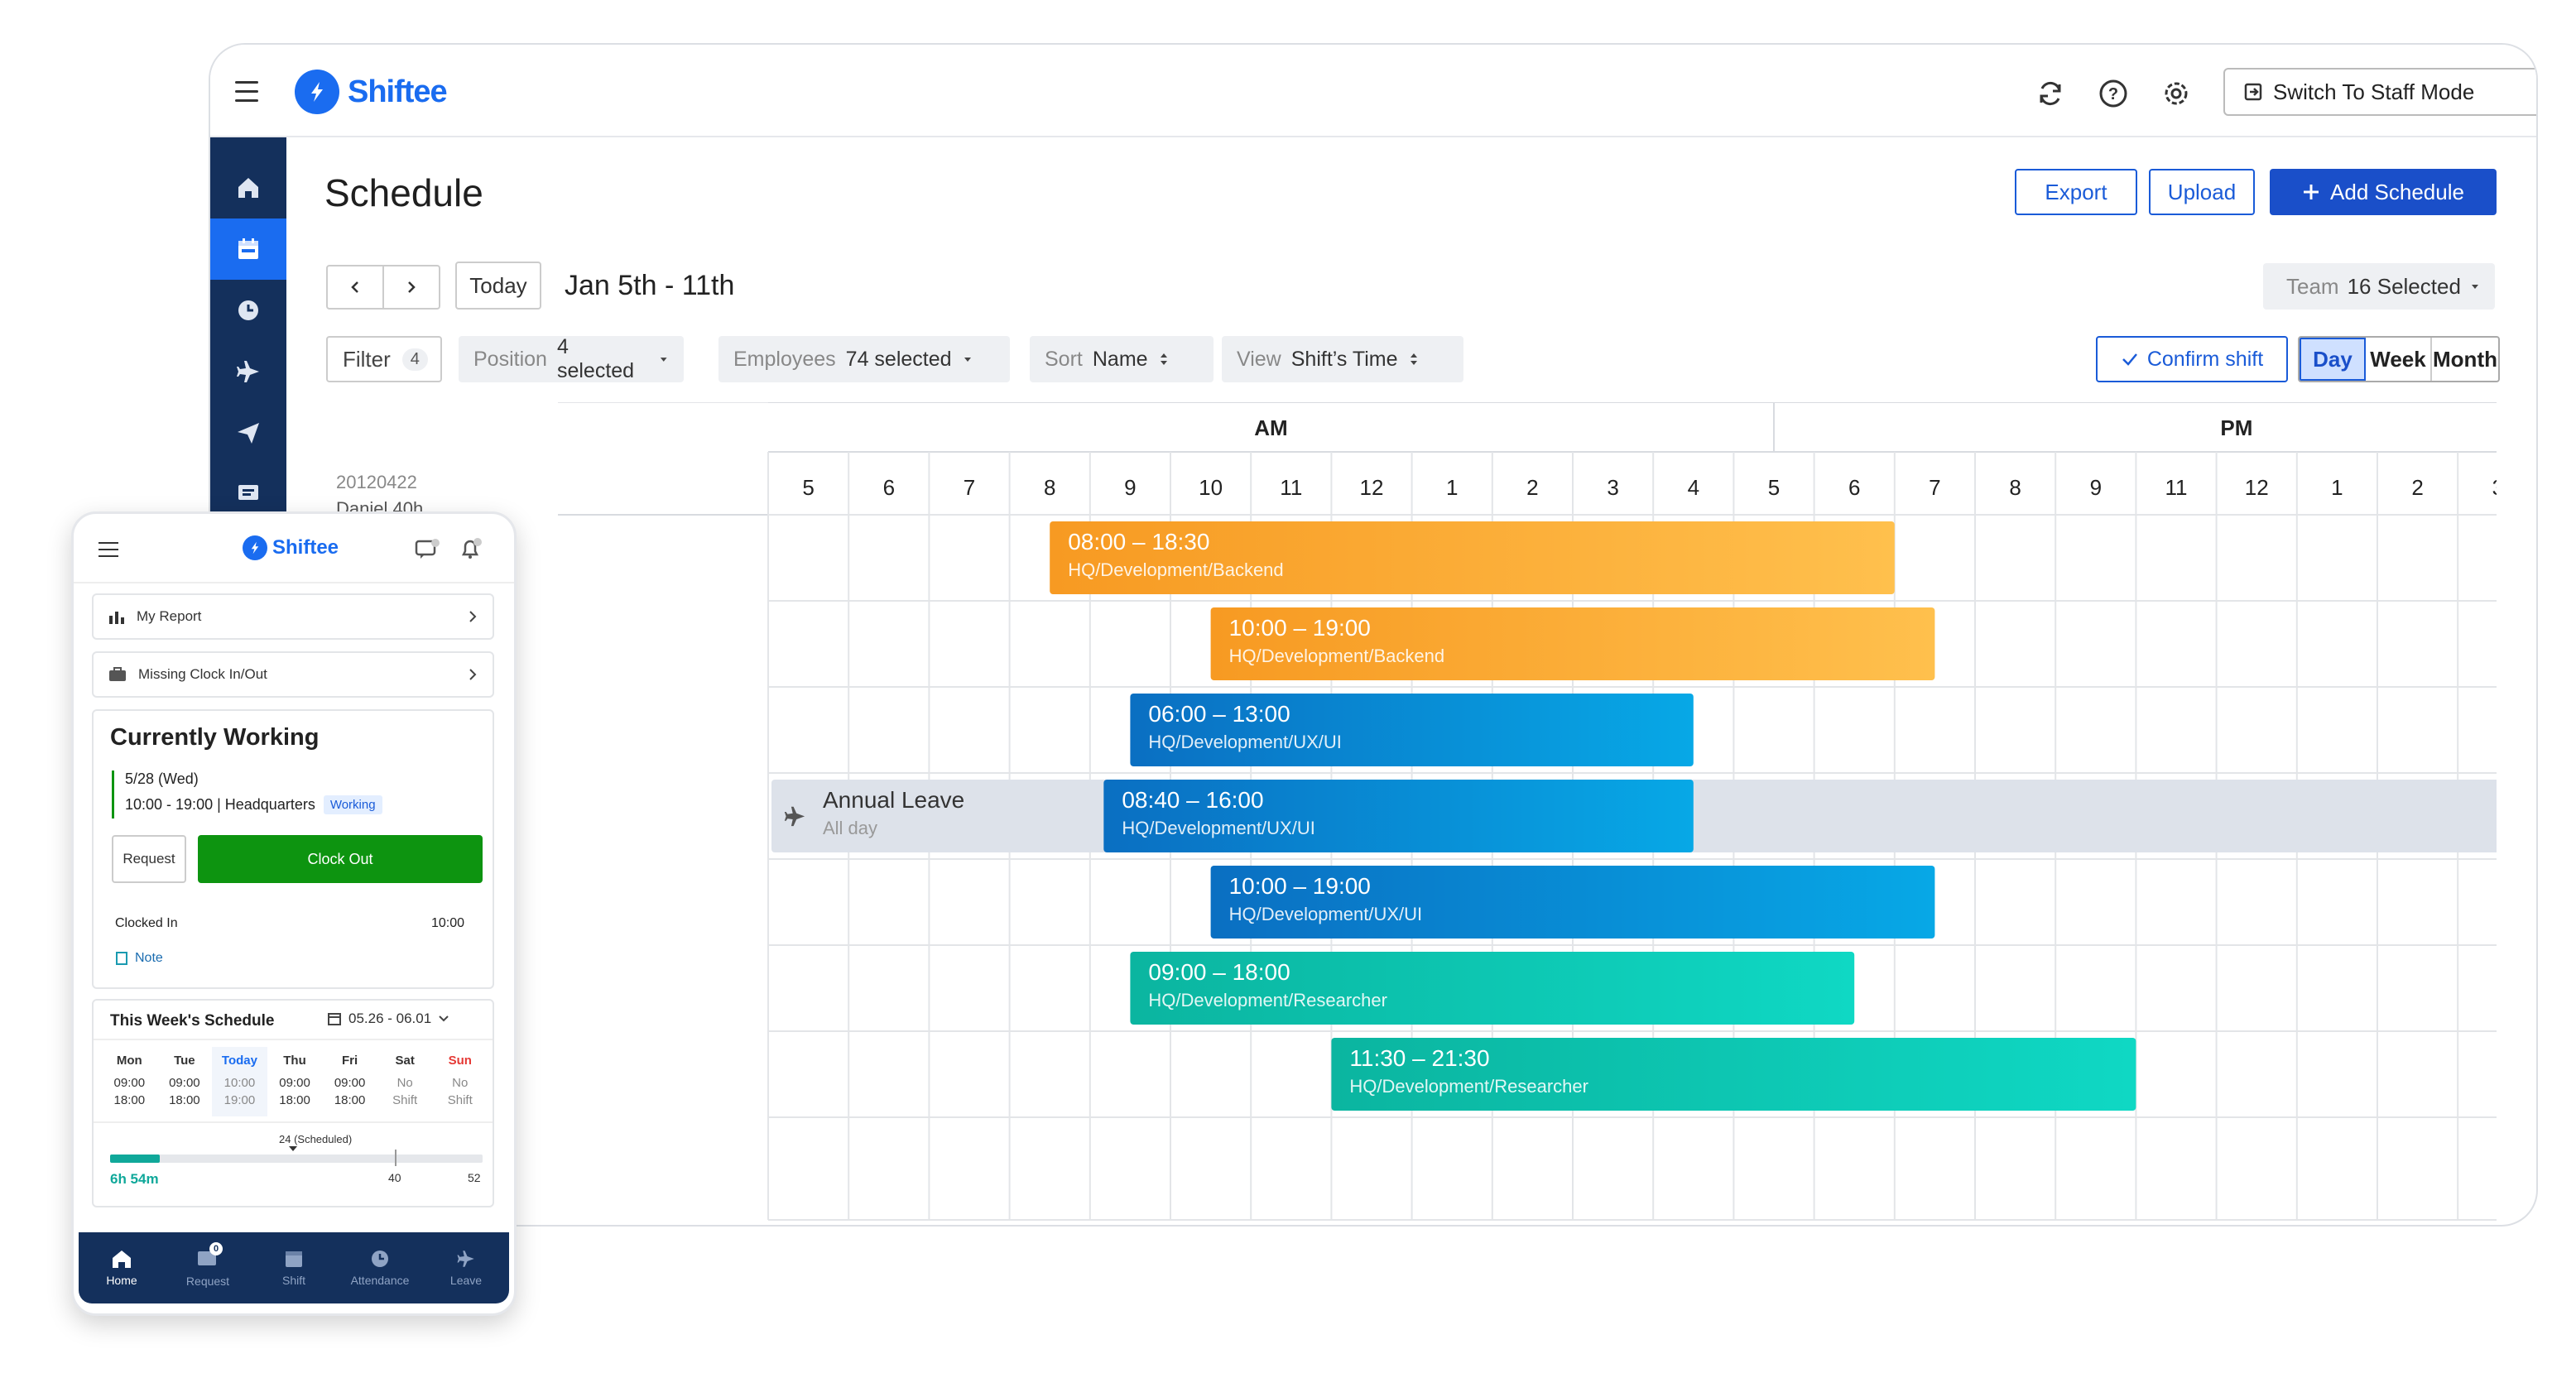  Describe the element at coordinates (317, 92) in the screenshot. I see `logo-bolt-icon` at that location.